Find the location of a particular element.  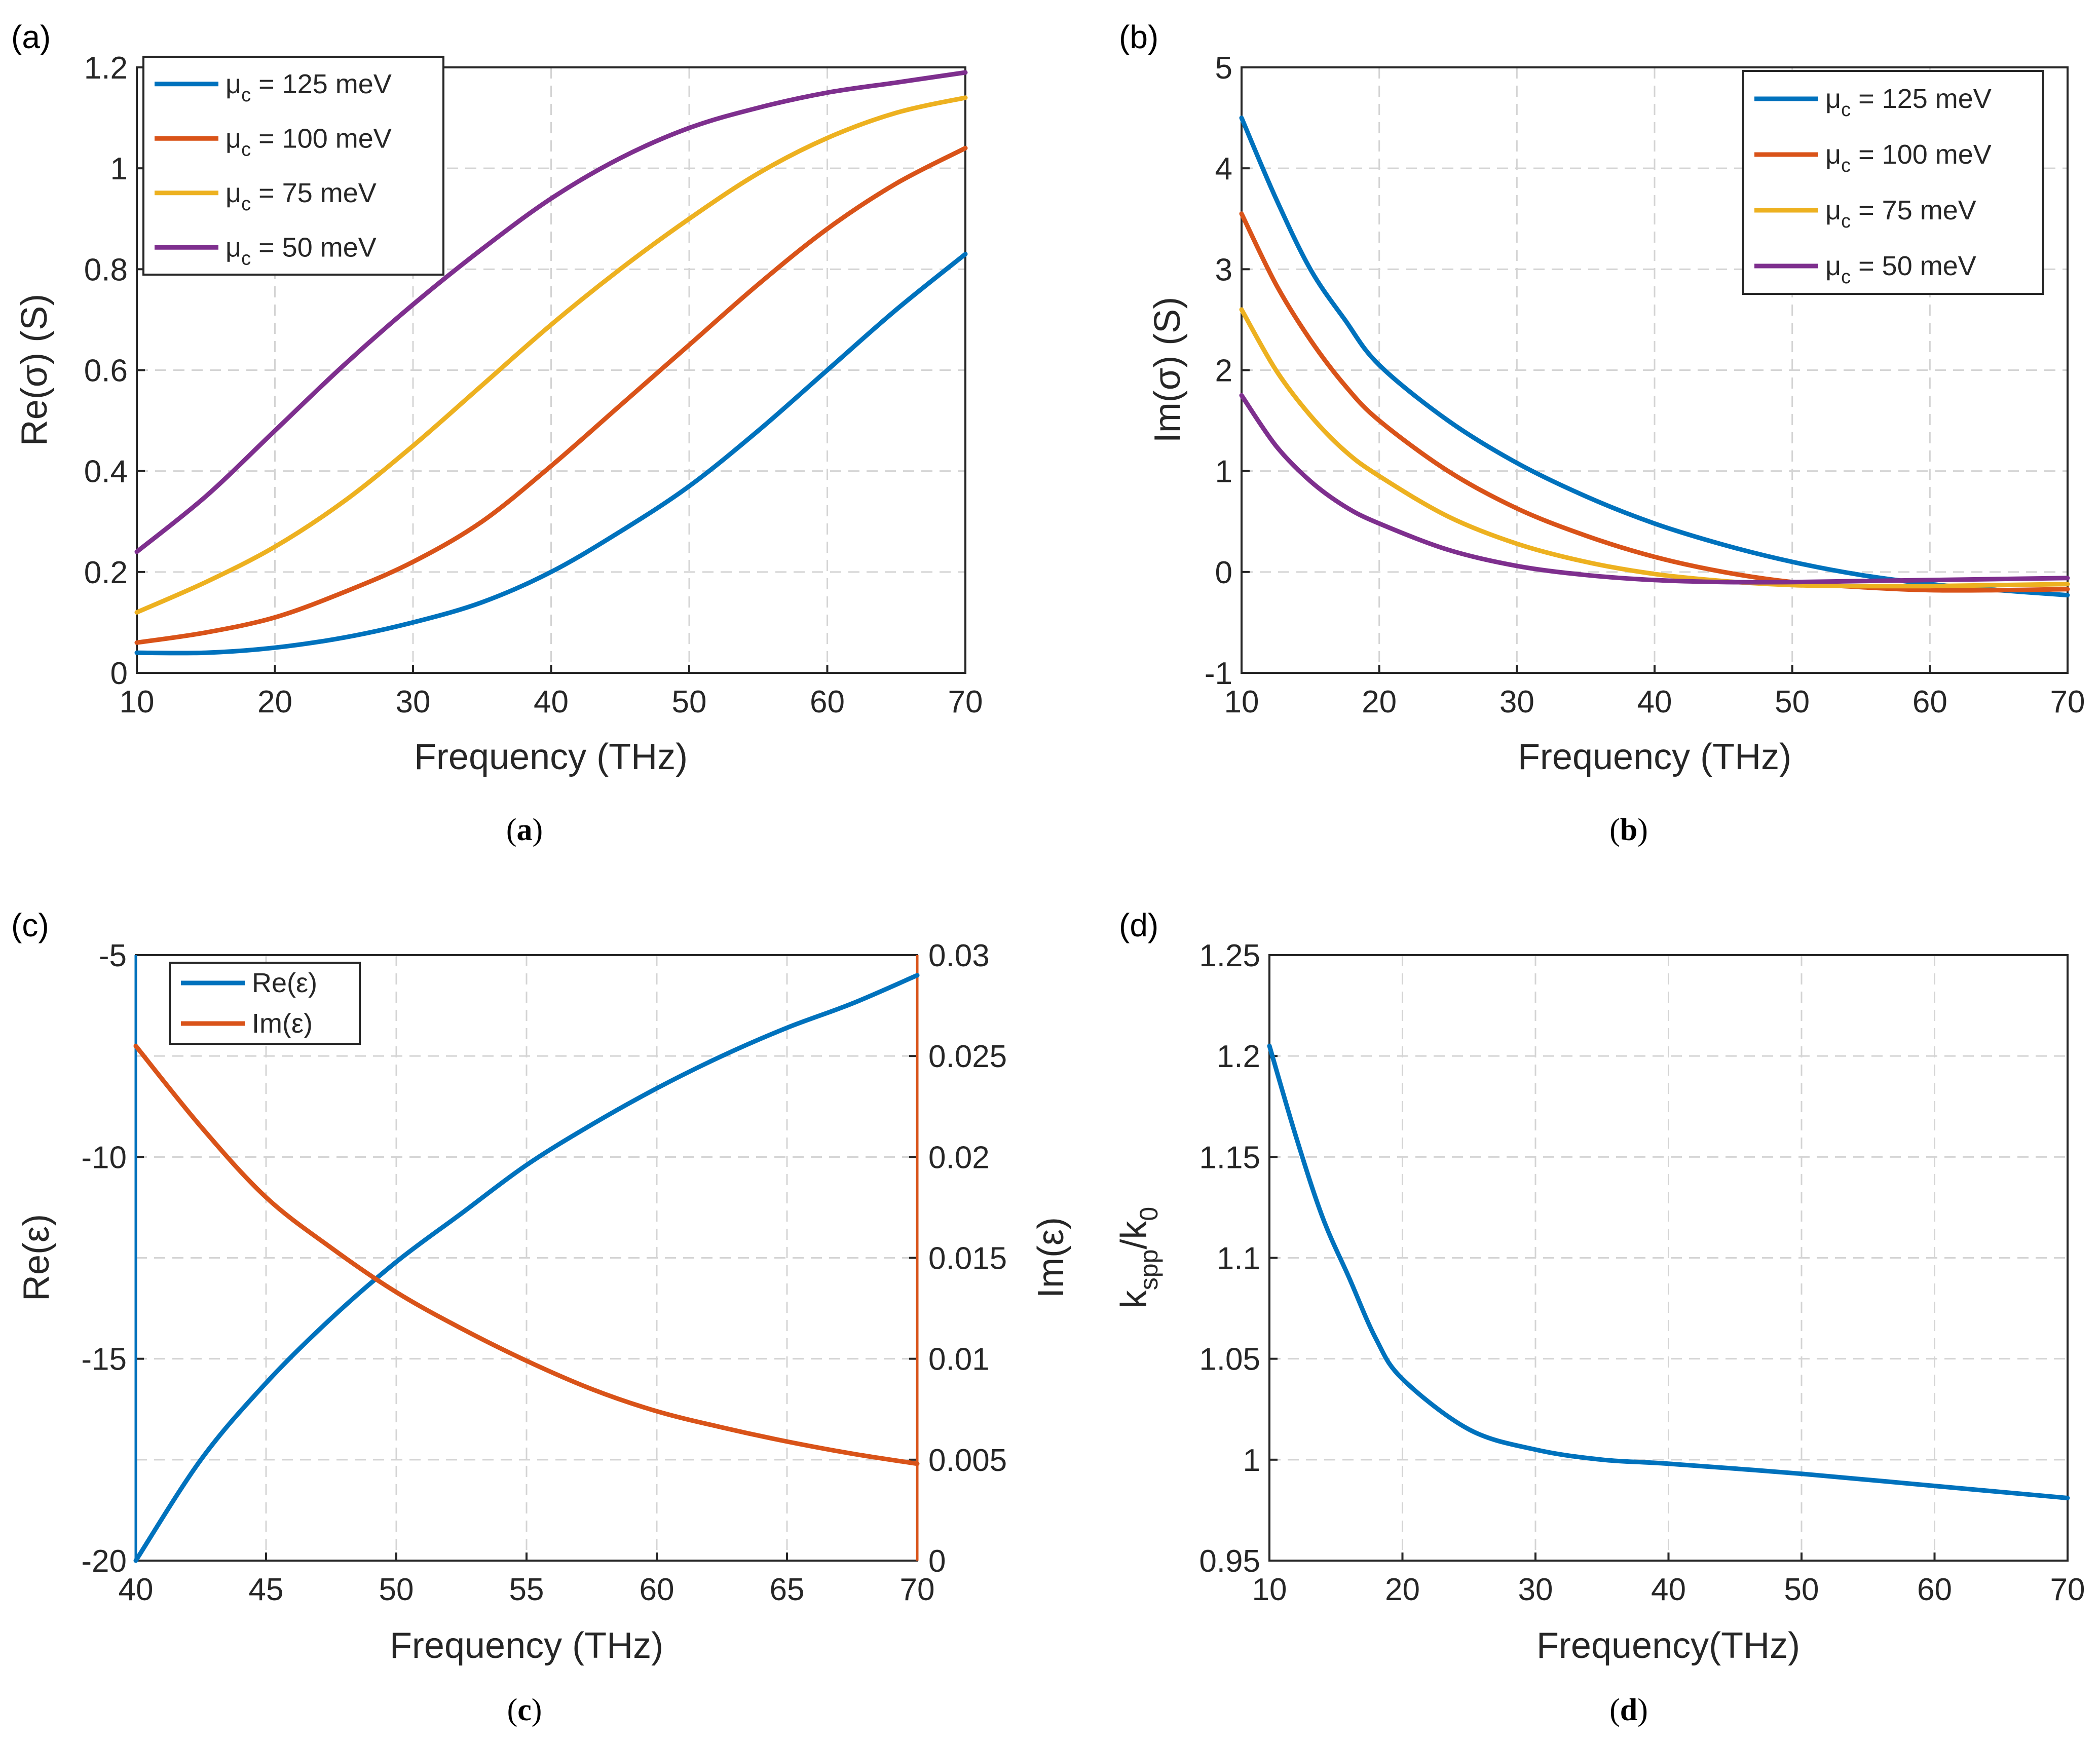

y-axis-right-label-c: Im(ε) is located at coordinates (1051, 1257).